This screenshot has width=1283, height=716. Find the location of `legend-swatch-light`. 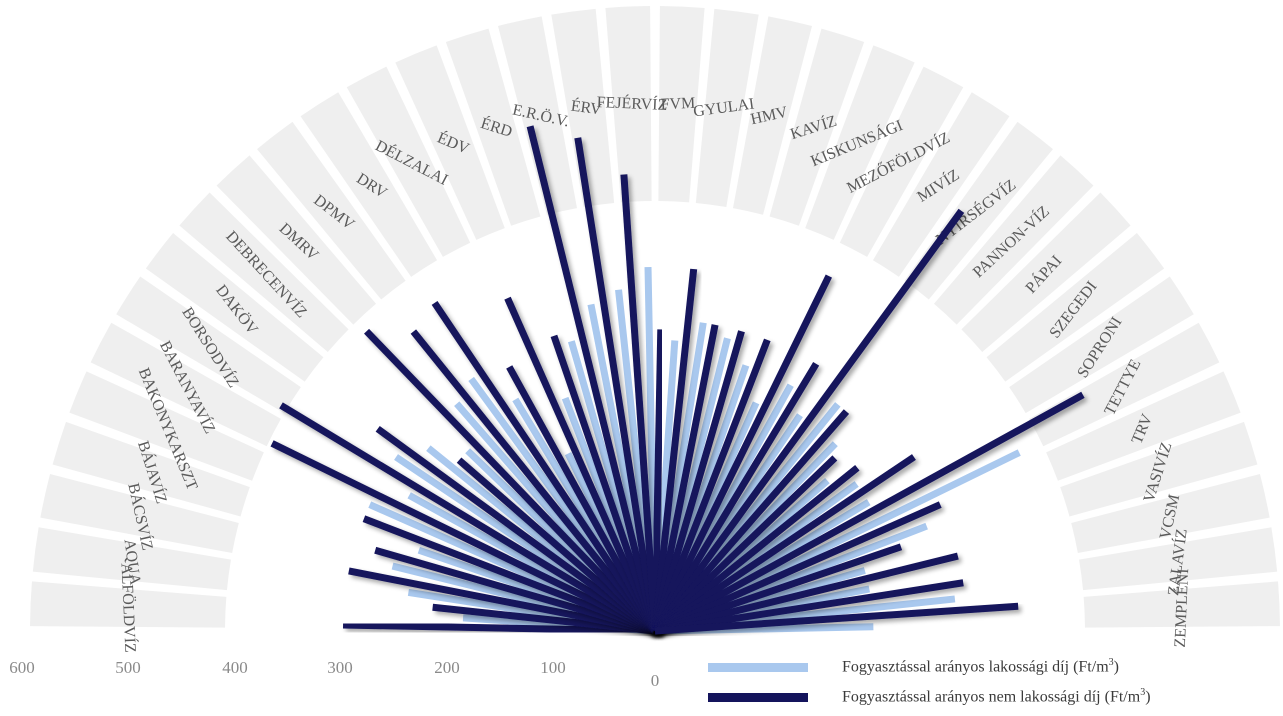

legend-swatch-light is located at coordinates (758, 667).